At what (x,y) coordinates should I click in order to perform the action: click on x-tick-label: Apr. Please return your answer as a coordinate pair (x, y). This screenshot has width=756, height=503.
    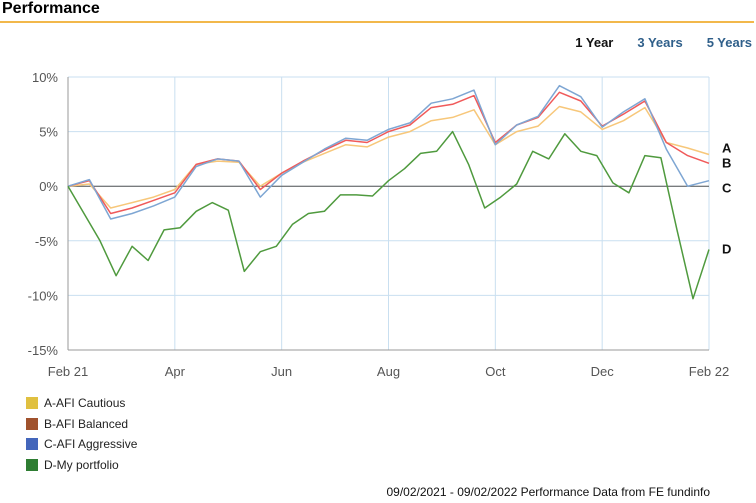
    Looking at the image, I should click on (175, 371).